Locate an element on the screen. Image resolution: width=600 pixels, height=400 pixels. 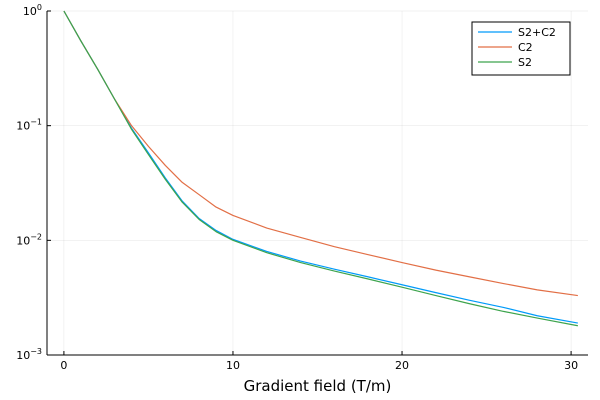
x-tick-label: 0 is located at coordinates (63, 365).